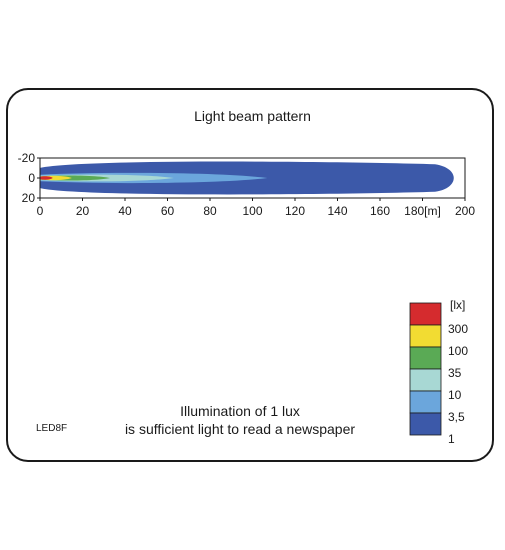  I want to click on legend-label-10: 10, so click(455, 395).